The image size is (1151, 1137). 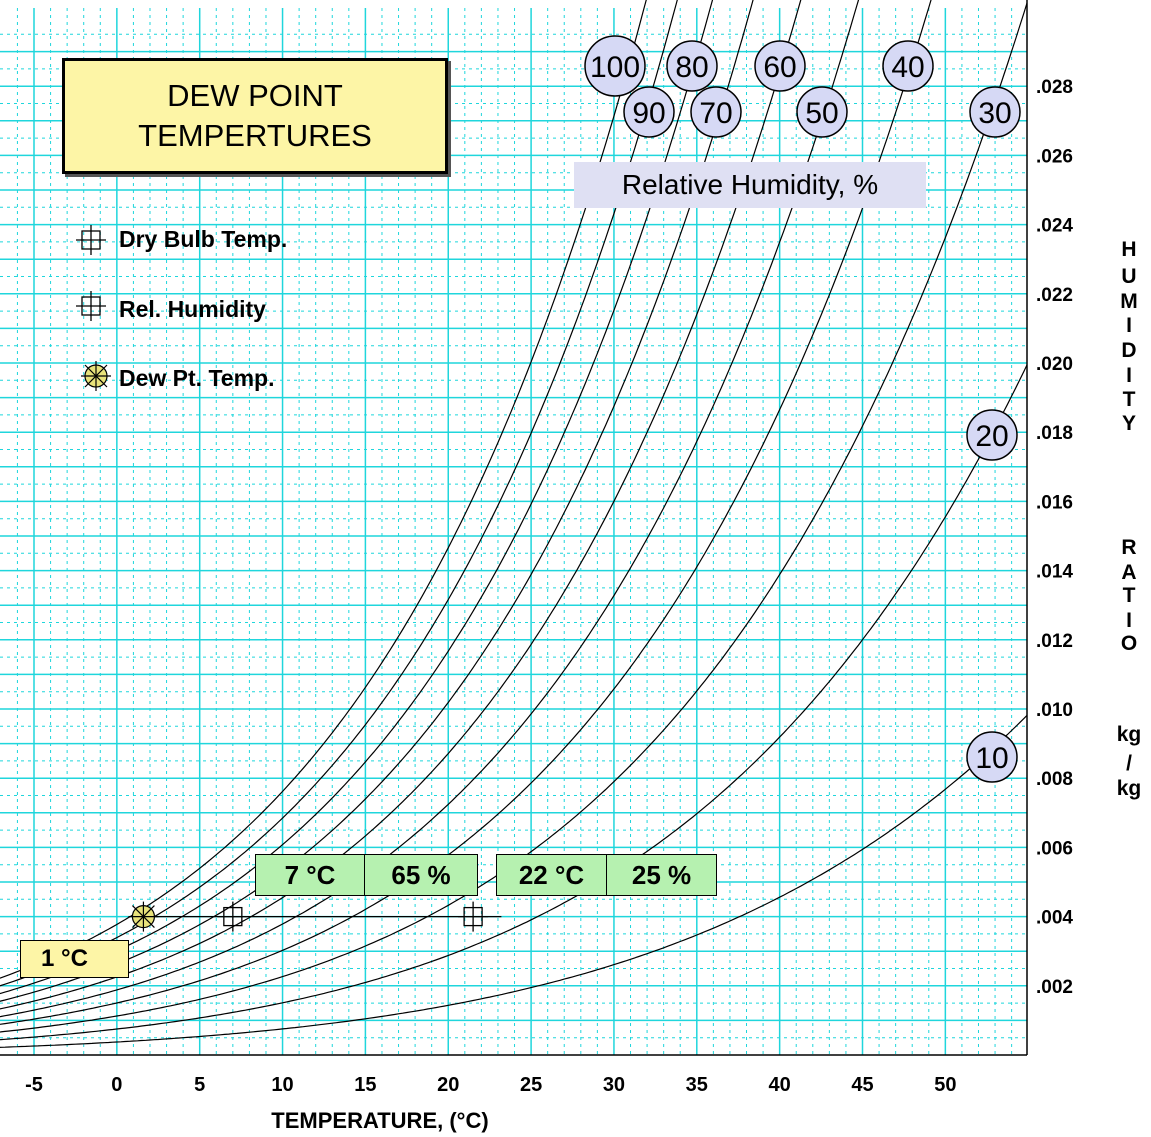 What do you see at coordinates (1129, 276) in the screenshot?
I see `y-axis-title-letter: U` at bounding box center [1129, 276].